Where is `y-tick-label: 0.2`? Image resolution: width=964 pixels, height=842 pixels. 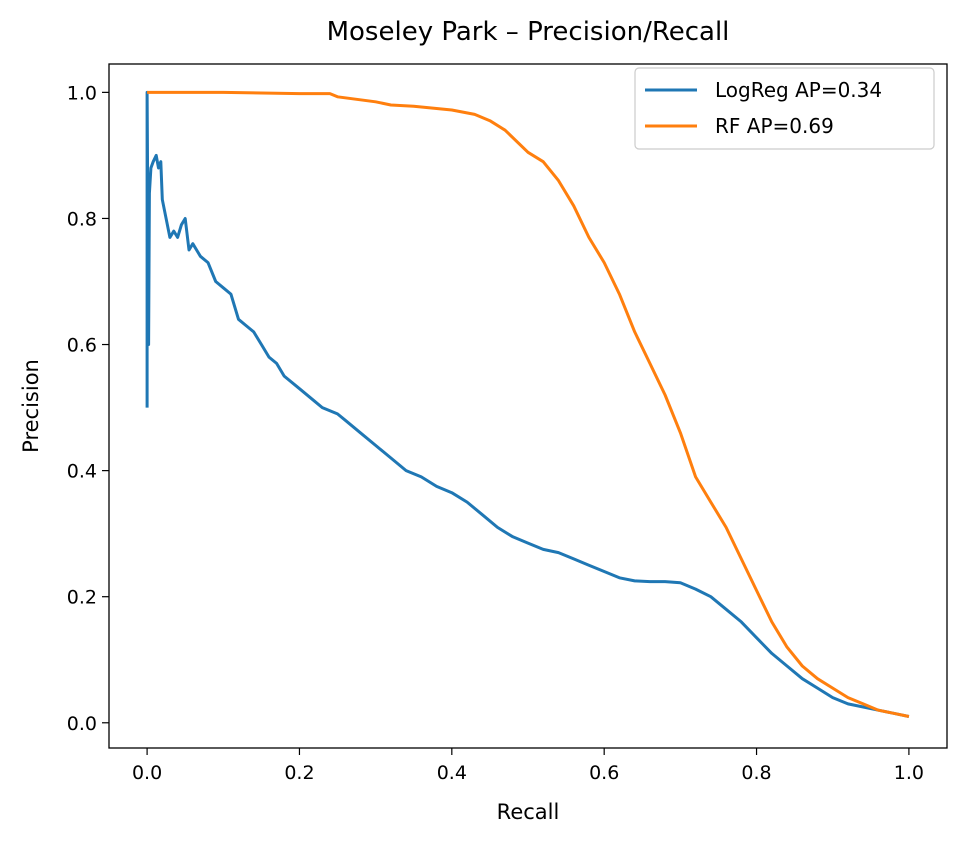
y-tick-label: 0.2 is located at coordinates (82, 598).